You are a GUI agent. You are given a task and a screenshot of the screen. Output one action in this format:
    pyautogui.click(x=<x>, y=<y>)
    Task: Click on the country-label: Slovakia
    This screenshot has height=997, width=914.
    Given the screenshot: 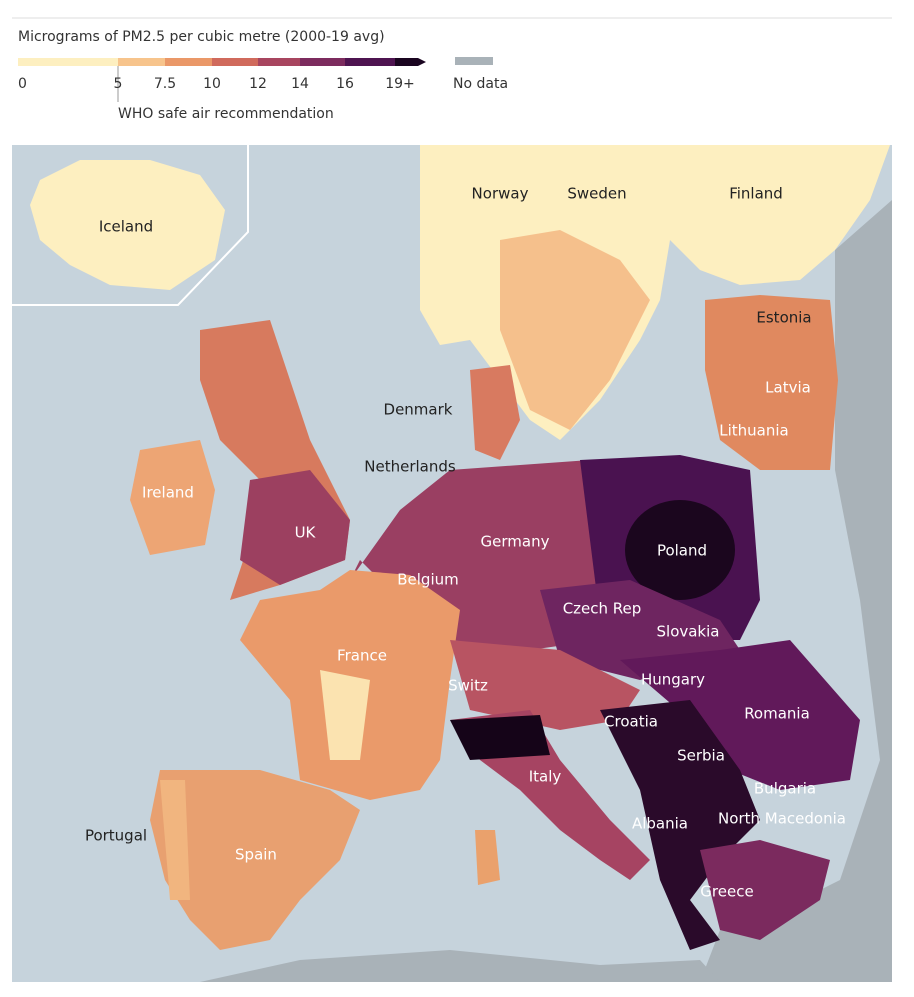 What is the action you would take?
    pyautogui.click(x=688, y=632)
    